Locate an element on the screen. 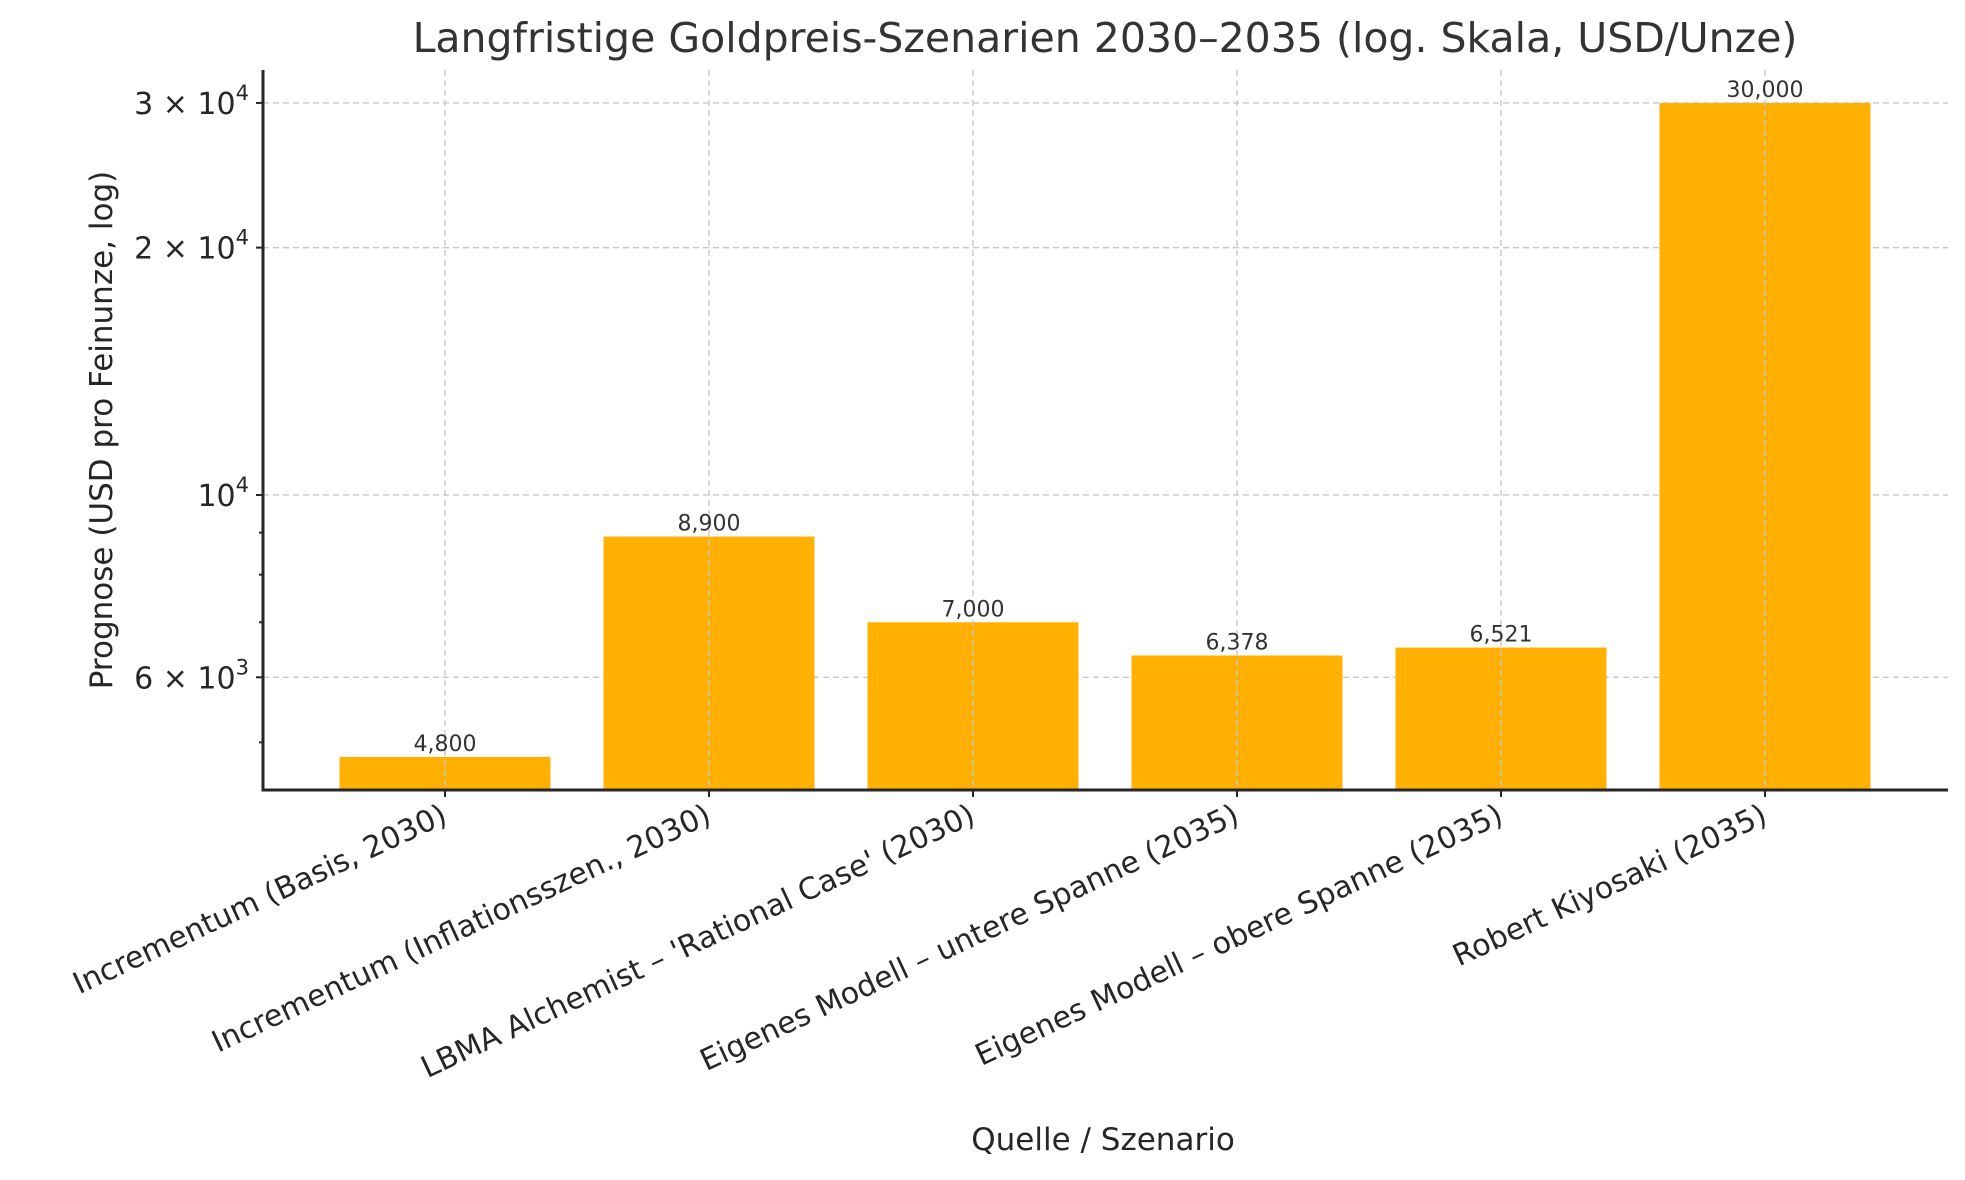 Image resolution: width=1965 pixels, height=1180 pixels. bar-value-label: 6,378 is located at coordinates (1237, 642).